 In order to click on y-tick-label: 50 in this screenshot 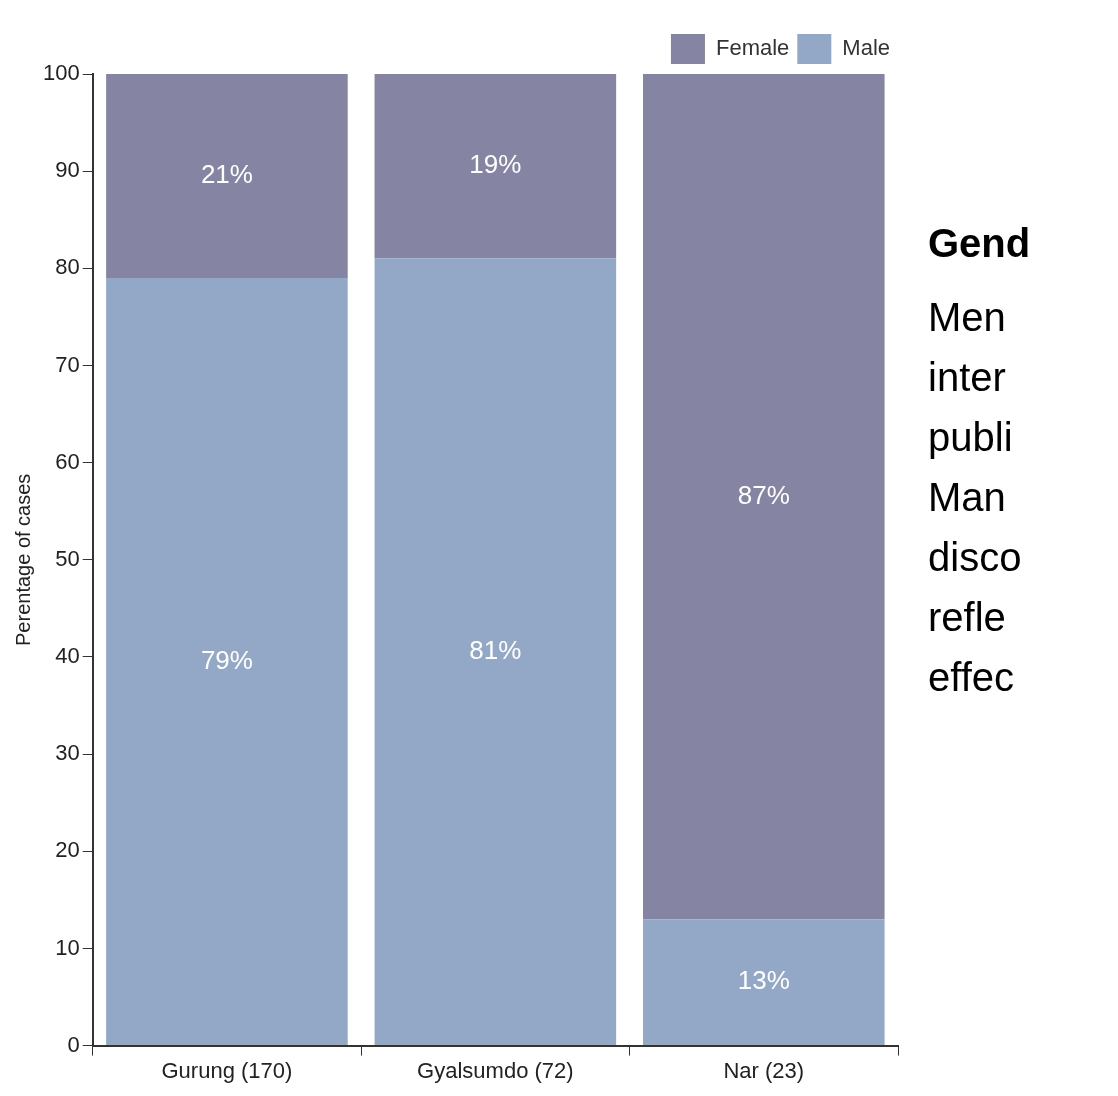, I will do `click(67, 558)`.